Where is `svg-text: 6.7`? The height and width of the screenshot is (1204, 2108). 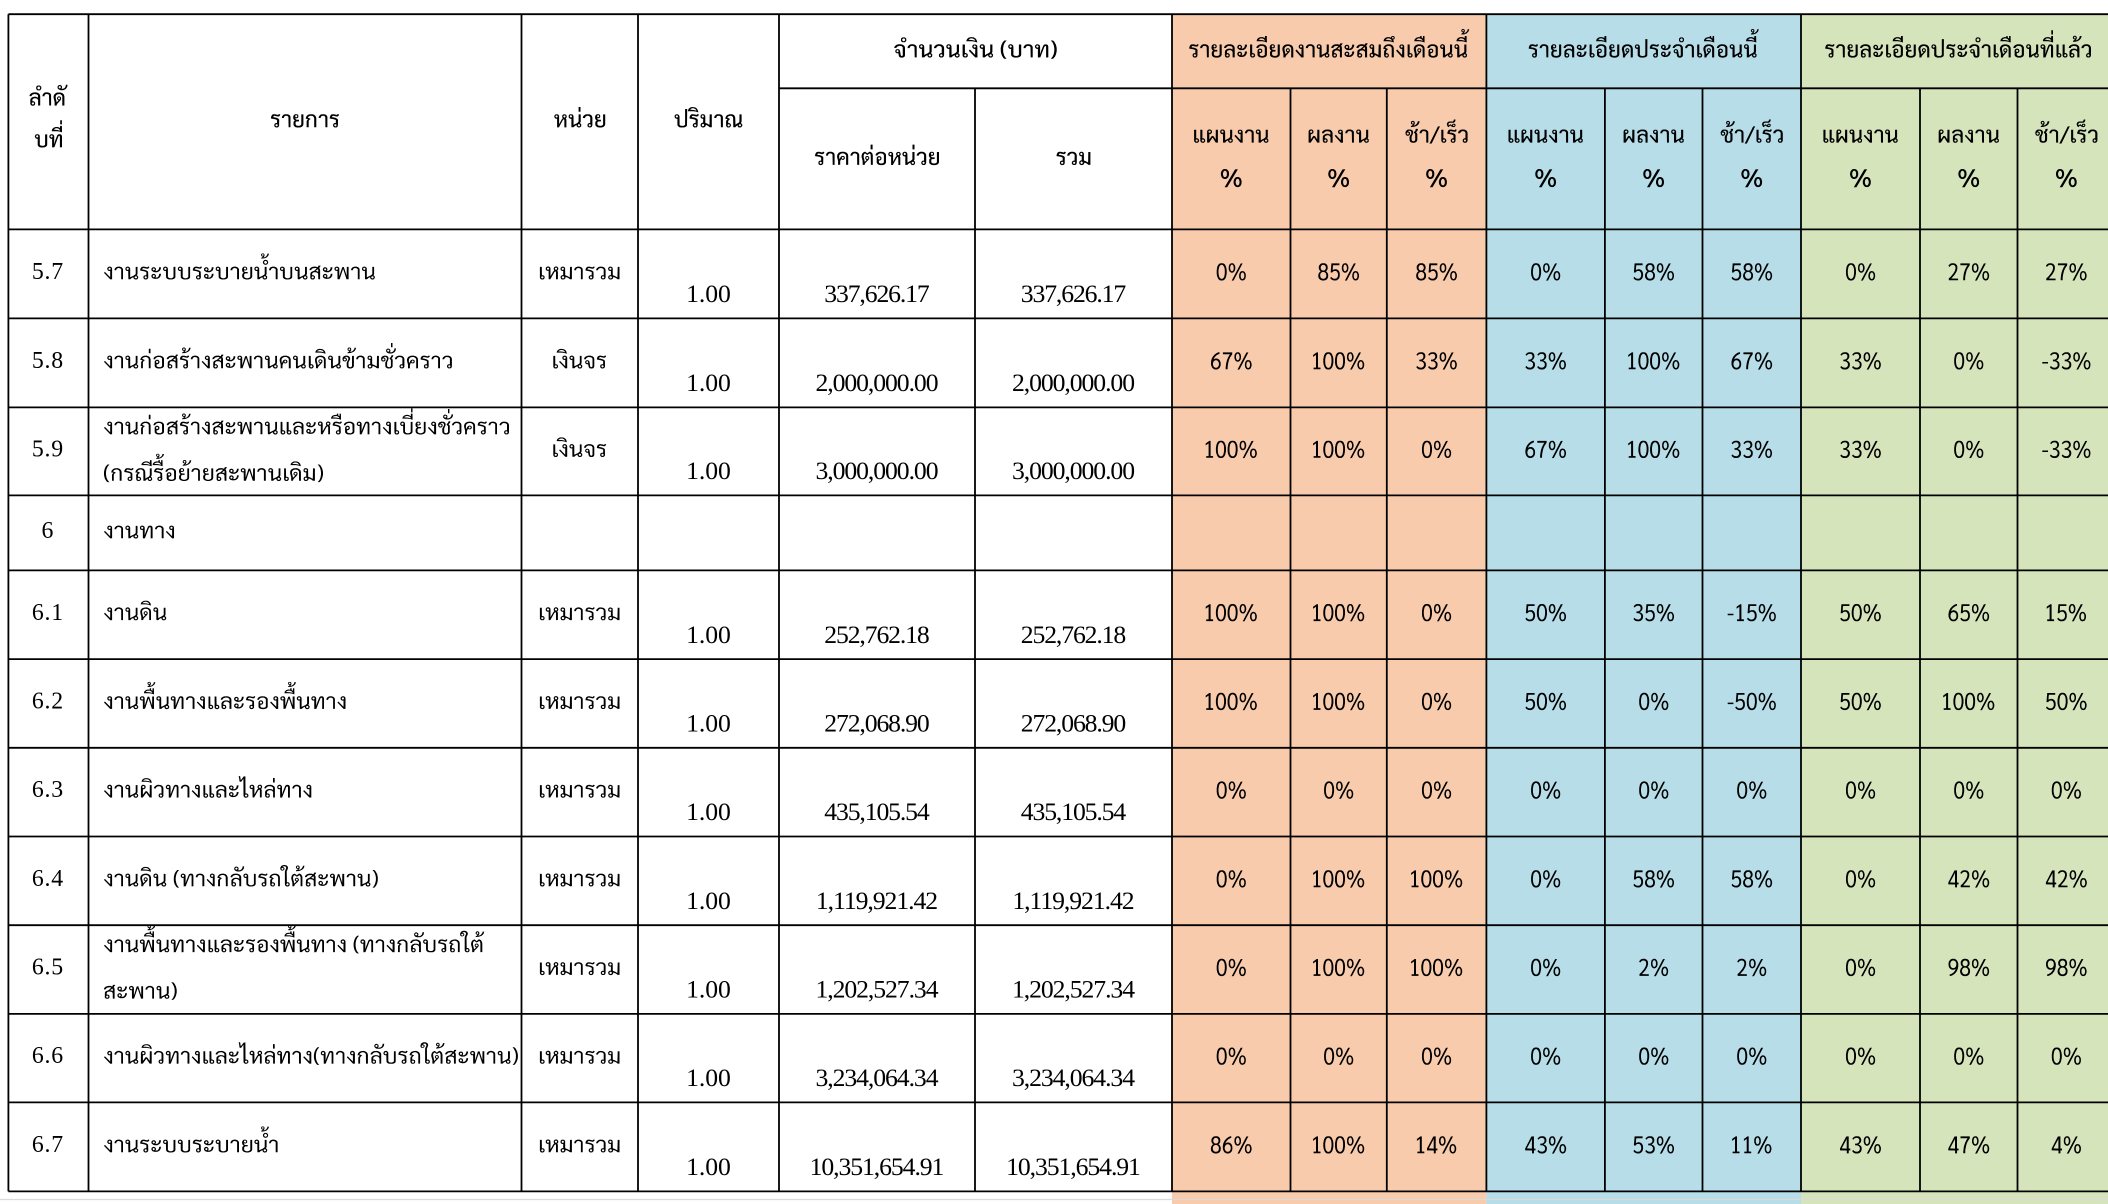 svg-text: 6.7 is located at coordinates (47, 1145).